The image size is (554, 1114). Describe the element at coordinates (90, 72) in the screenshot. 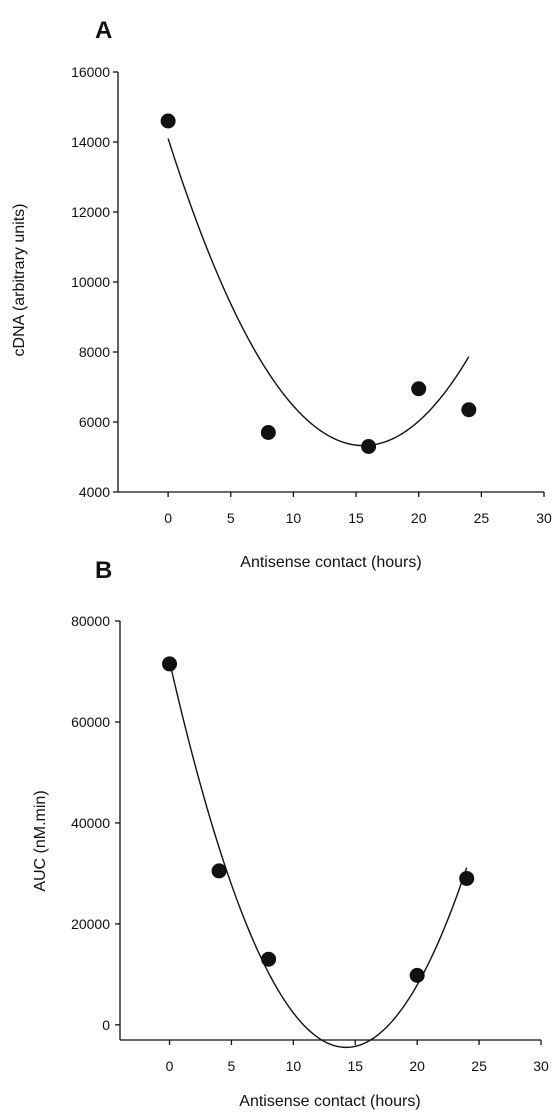

I see `panel-a-y-tick-label: 16000` at that location.